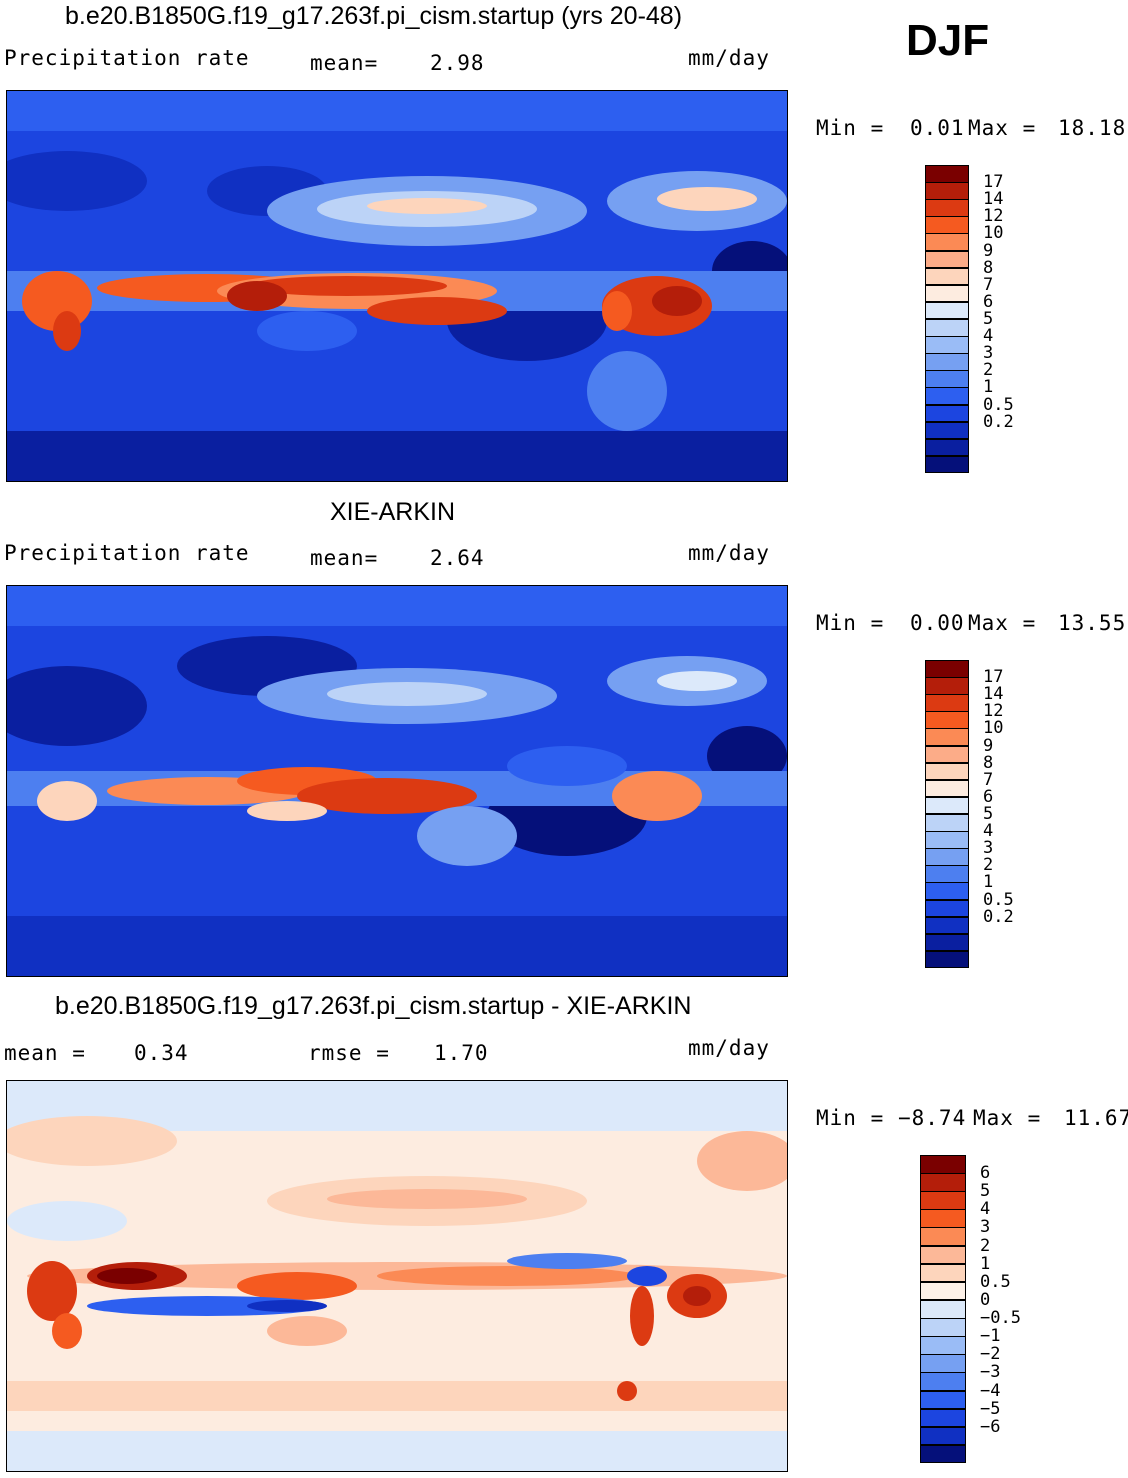 The image size is (1128, 1478). Describe the element at coordinates (344, 558) in the screenshot. I see `panel-2-mean-label: mean=` at that location.